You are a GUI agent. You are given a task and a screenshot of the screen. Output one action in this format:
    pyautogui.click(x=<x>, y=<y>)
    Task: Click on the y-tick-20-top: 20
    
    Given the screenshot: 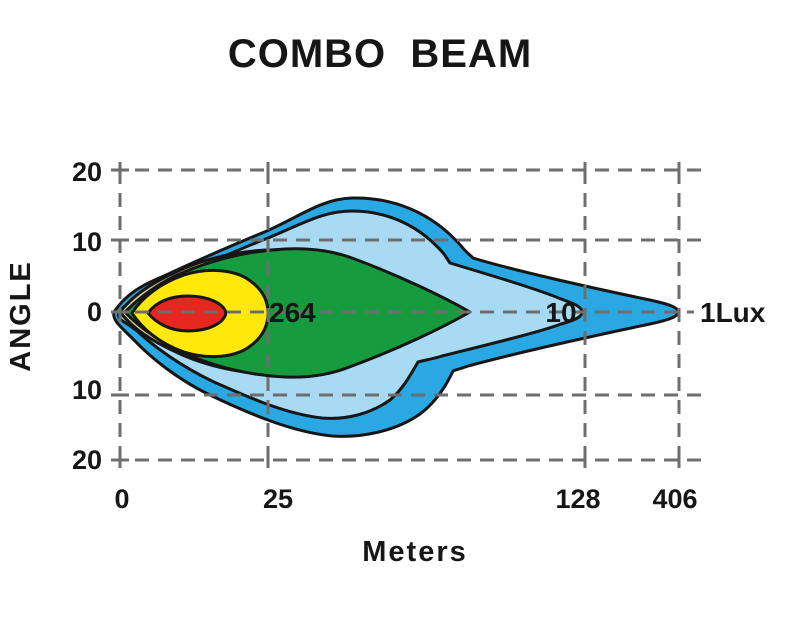 What is the action you would take?
    pyautogui.click(x=87, y=172)
    